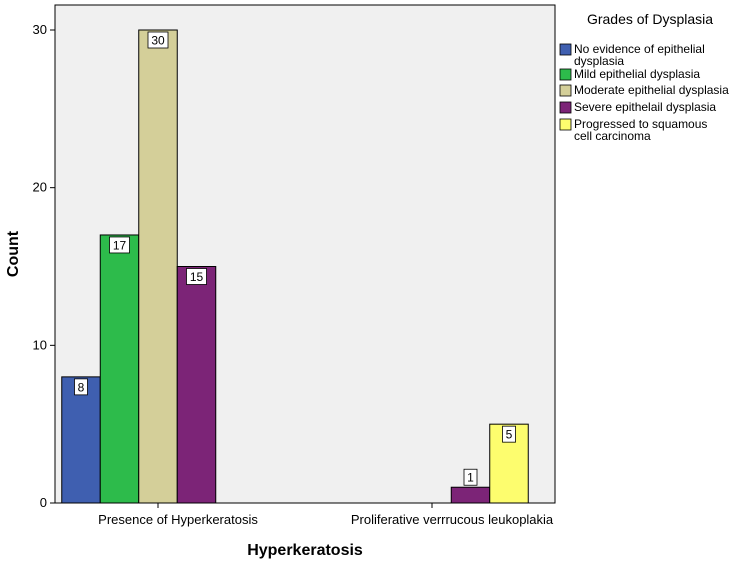  What do you see at coordinates (565, 74) in the screenshot?
I see `legend-swatch-mild-epithelial-dysplasia` at bounding box center [565, 74].